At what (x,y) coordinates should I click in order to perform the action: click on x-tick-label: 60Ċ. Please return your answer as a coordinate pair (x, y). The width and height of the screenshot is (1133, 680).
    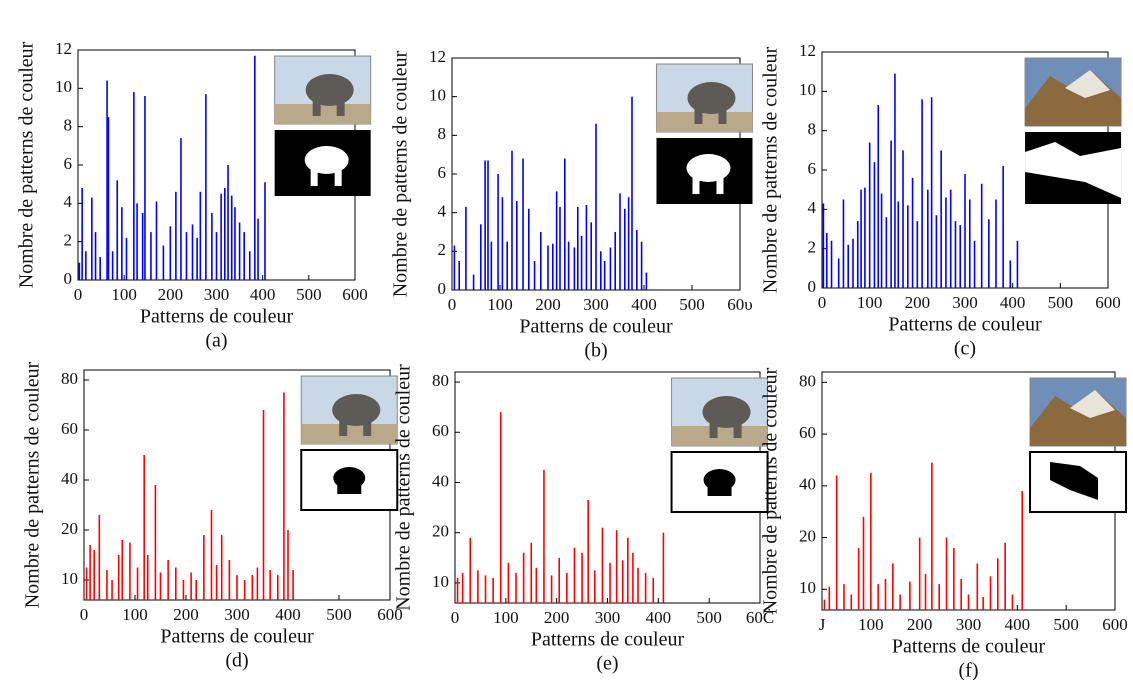
    Looking at the image, I should click on (760, 617).